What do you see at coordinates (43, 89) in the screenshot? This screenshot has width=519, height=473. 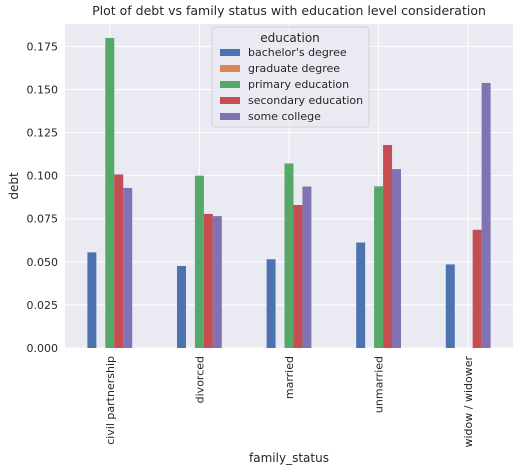 I see `y-tick-label: 0.150` at bounding box center [43, 89].